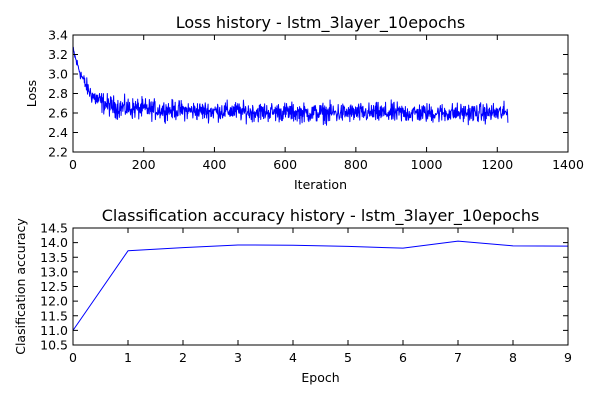 The height and width of the screenshot is (400, 600). What do you see at coordinates (54, 228) in the screenshot?
I see `y-tick-label: 14.5` at bounding box center [54, 228].